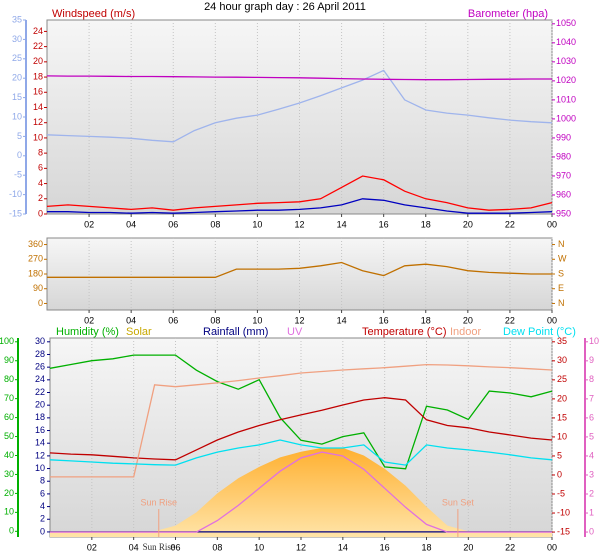 This screenshot has height=555, width=600. Describe the element at coordinates (7, 341) in the screenshot. I see `y-tick-label: 100` at that location.